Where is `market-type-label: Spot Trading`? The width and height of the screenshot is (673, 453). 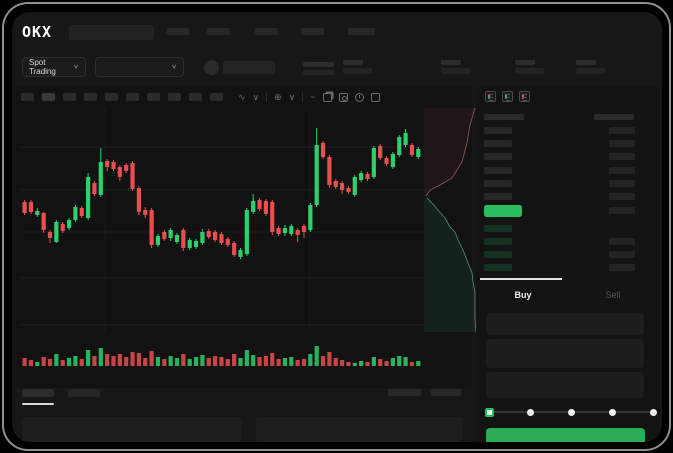 market-type-label: Spot Trading is located at coordinates (42, 67).